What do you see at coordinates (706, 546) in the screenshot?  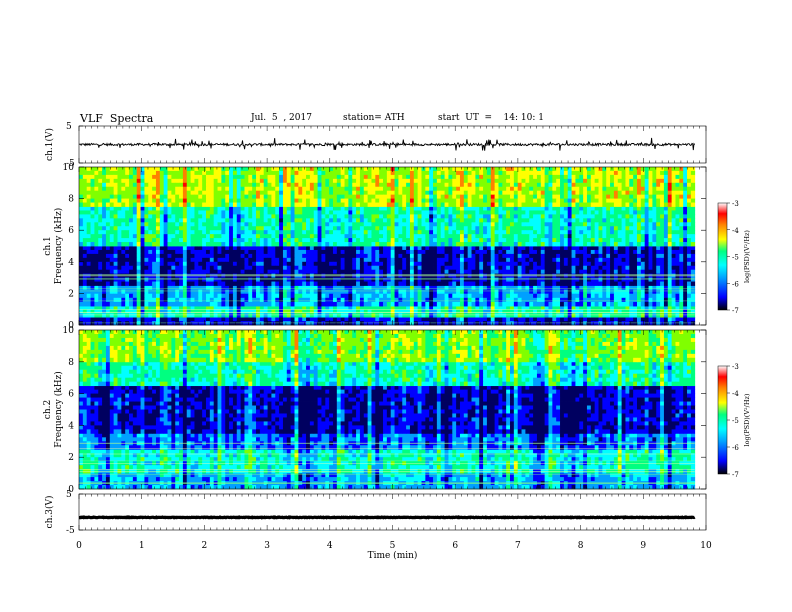 I see `xtick-label: 10` at bounding box center [706, 546].